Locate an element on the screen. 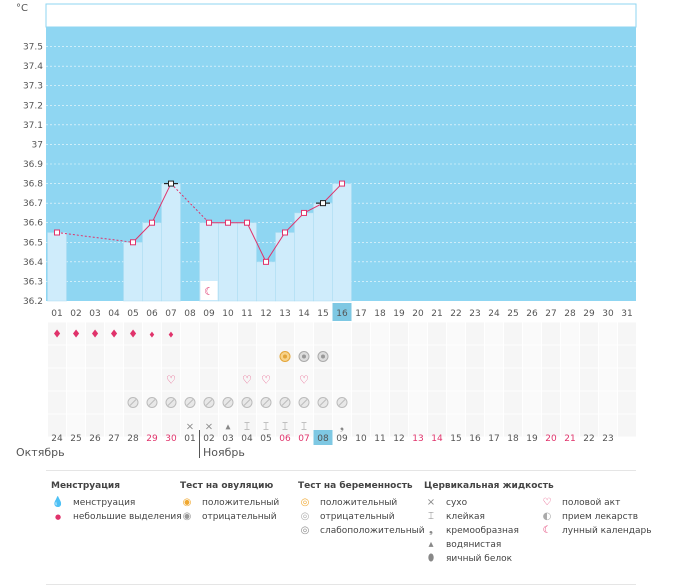  cycle-day-label: 09 is located at coordinates (209, 314).